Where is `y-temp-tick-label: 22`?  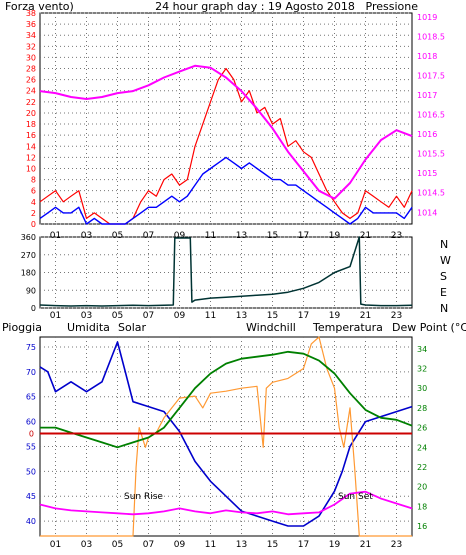 y-temp-tick-label: 22 is located at coordinates (422, 467).